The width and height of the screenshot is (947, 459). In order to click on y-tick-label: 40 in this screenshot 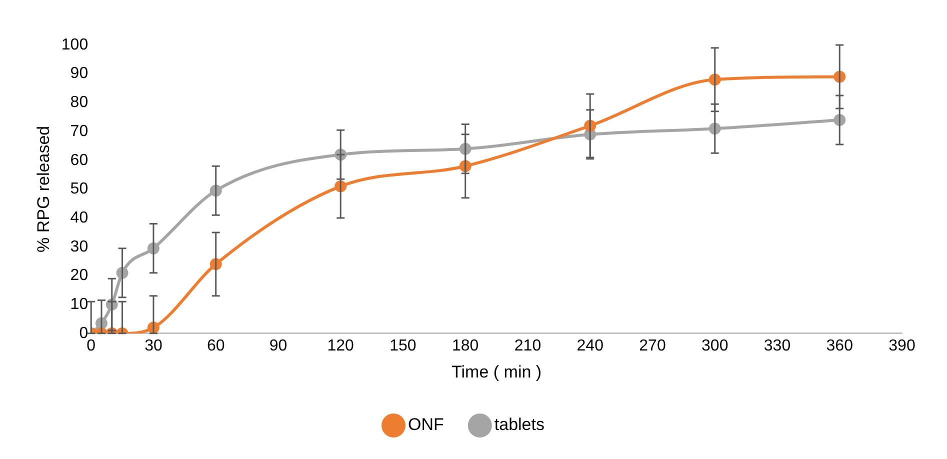, I will do `click(79, 217)`.